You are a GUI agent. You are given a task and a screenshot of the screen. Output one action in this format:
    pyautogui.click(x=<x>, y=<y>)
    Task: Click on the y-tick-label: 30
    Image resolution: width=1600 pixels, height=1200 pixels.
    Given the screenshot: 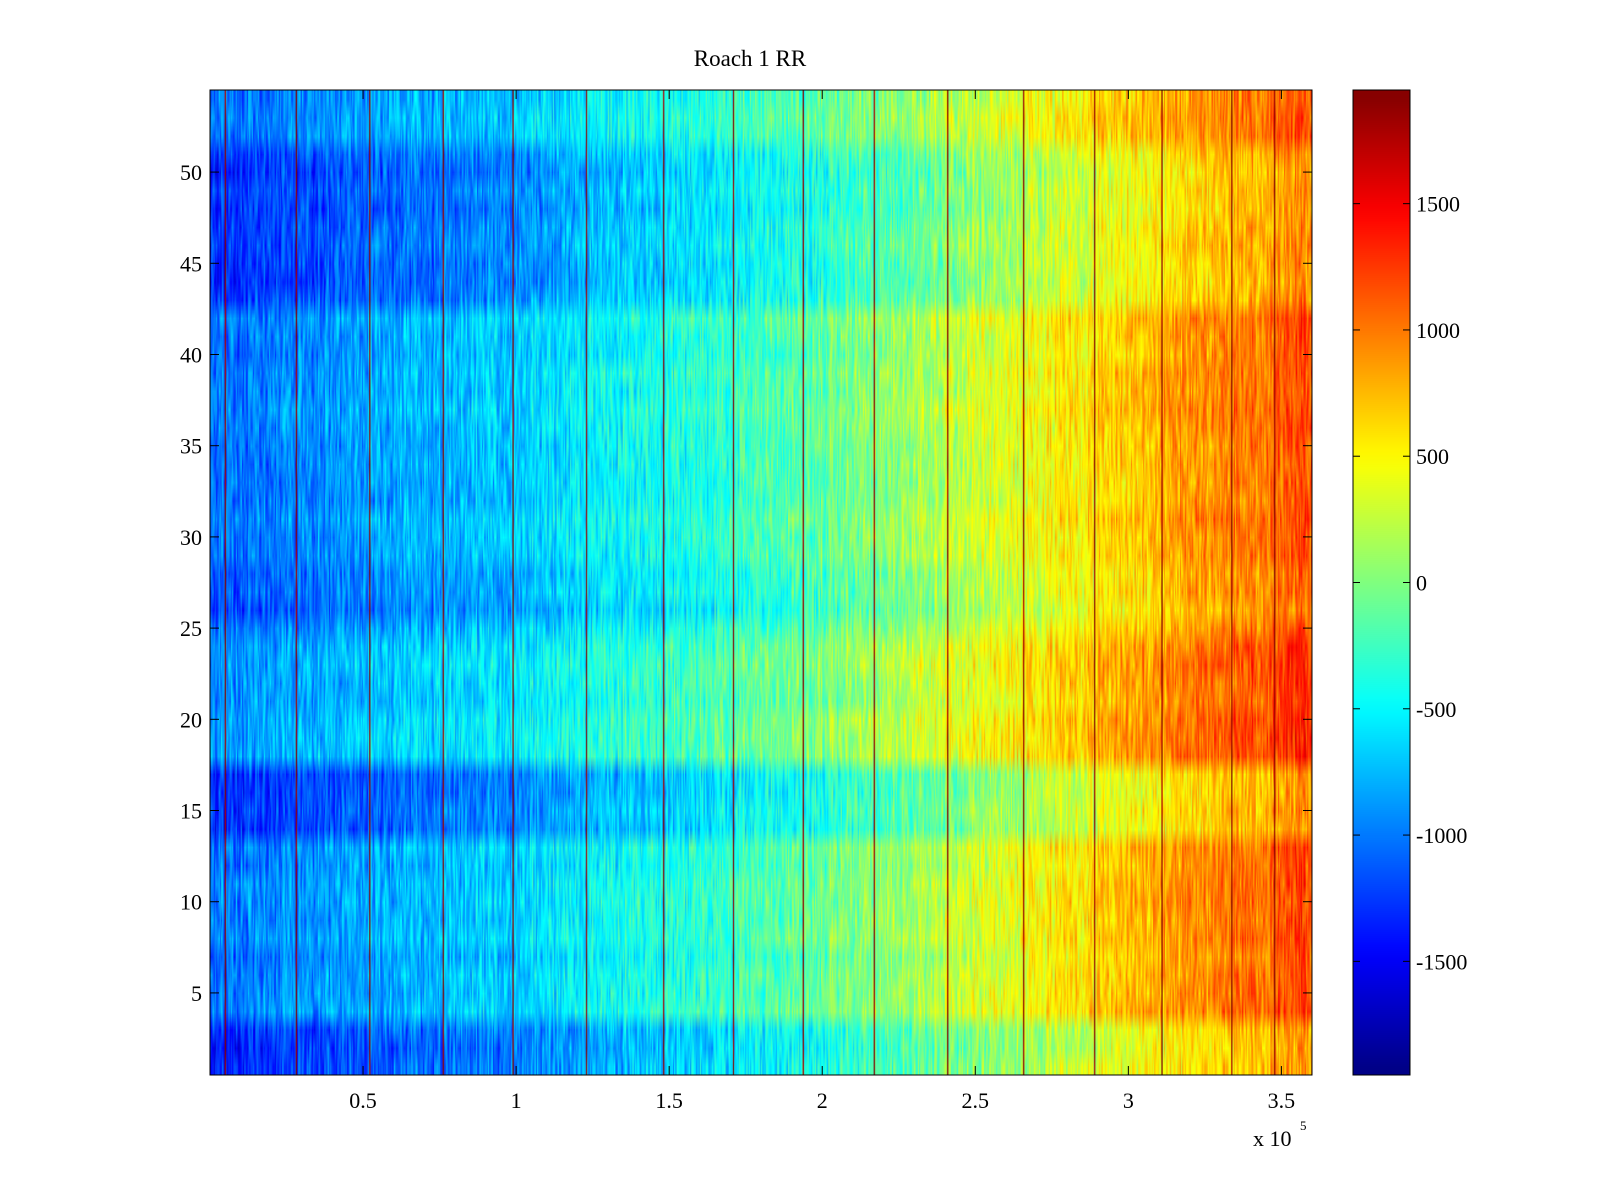 What is the action you would take?
    pyautogui.click(x=191, y=537)
    